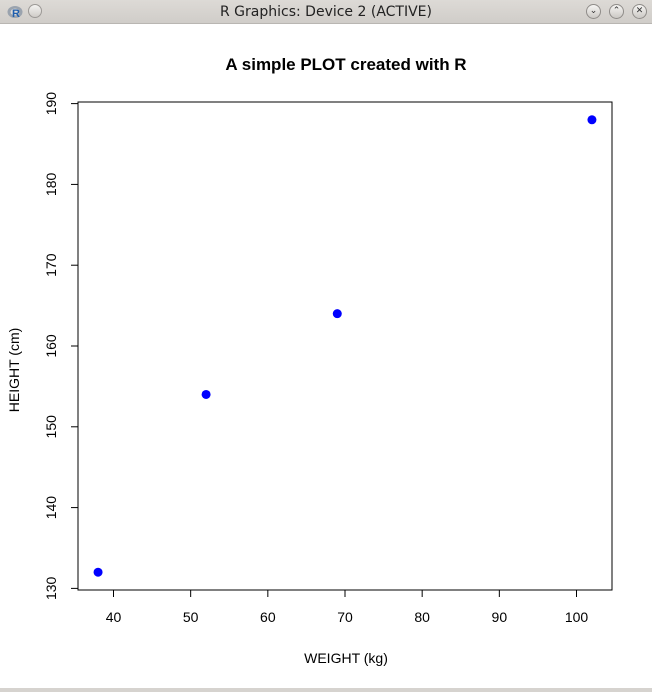  Describe the element at coordinates (51, 104) in the screenshot. I see `y-tick-label: 190` at that location.